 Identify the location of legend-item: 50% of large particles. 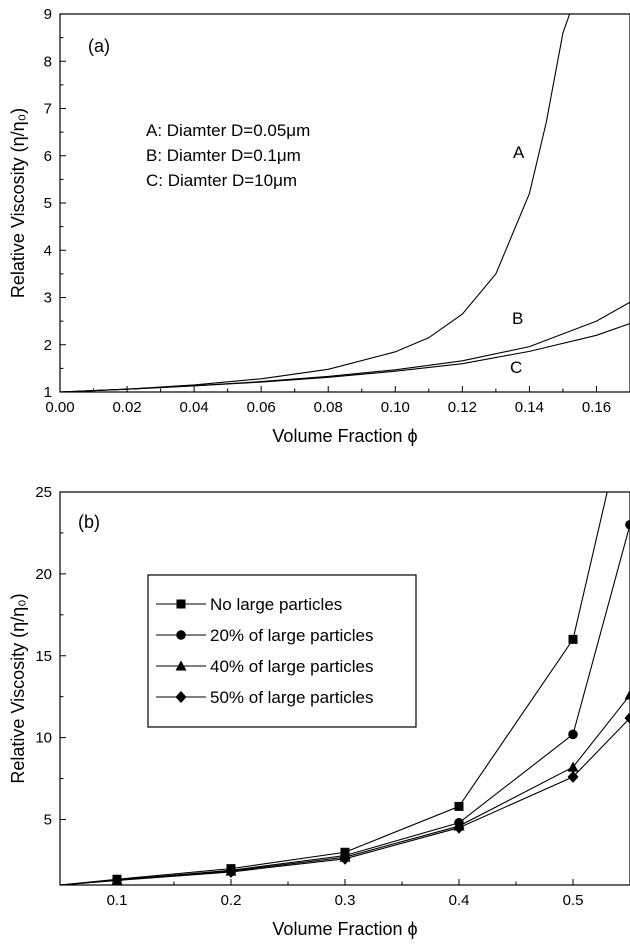
(264, 697).